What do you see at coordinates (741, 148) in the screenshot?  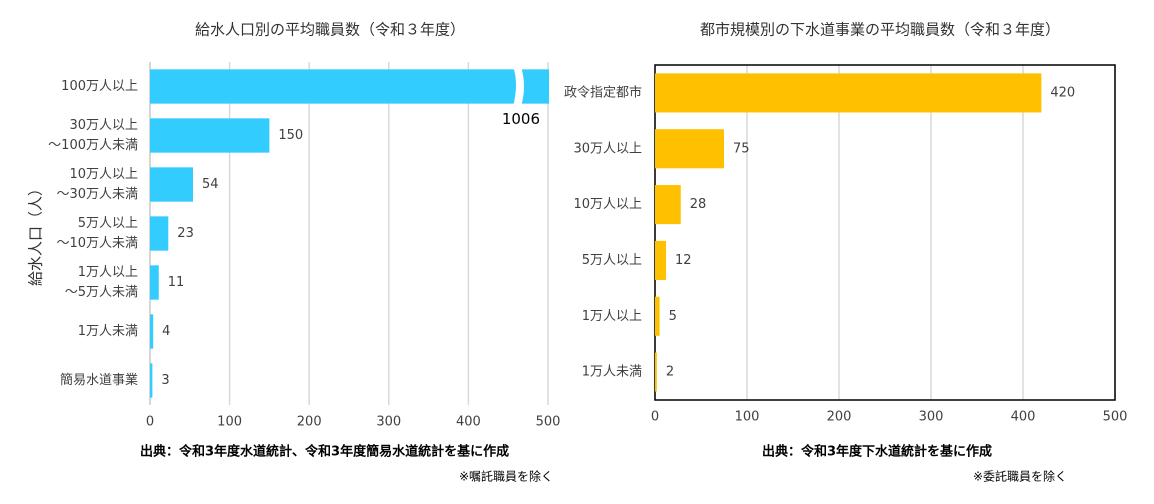 I see `value-label: 75` at bounding box center [741, 148].